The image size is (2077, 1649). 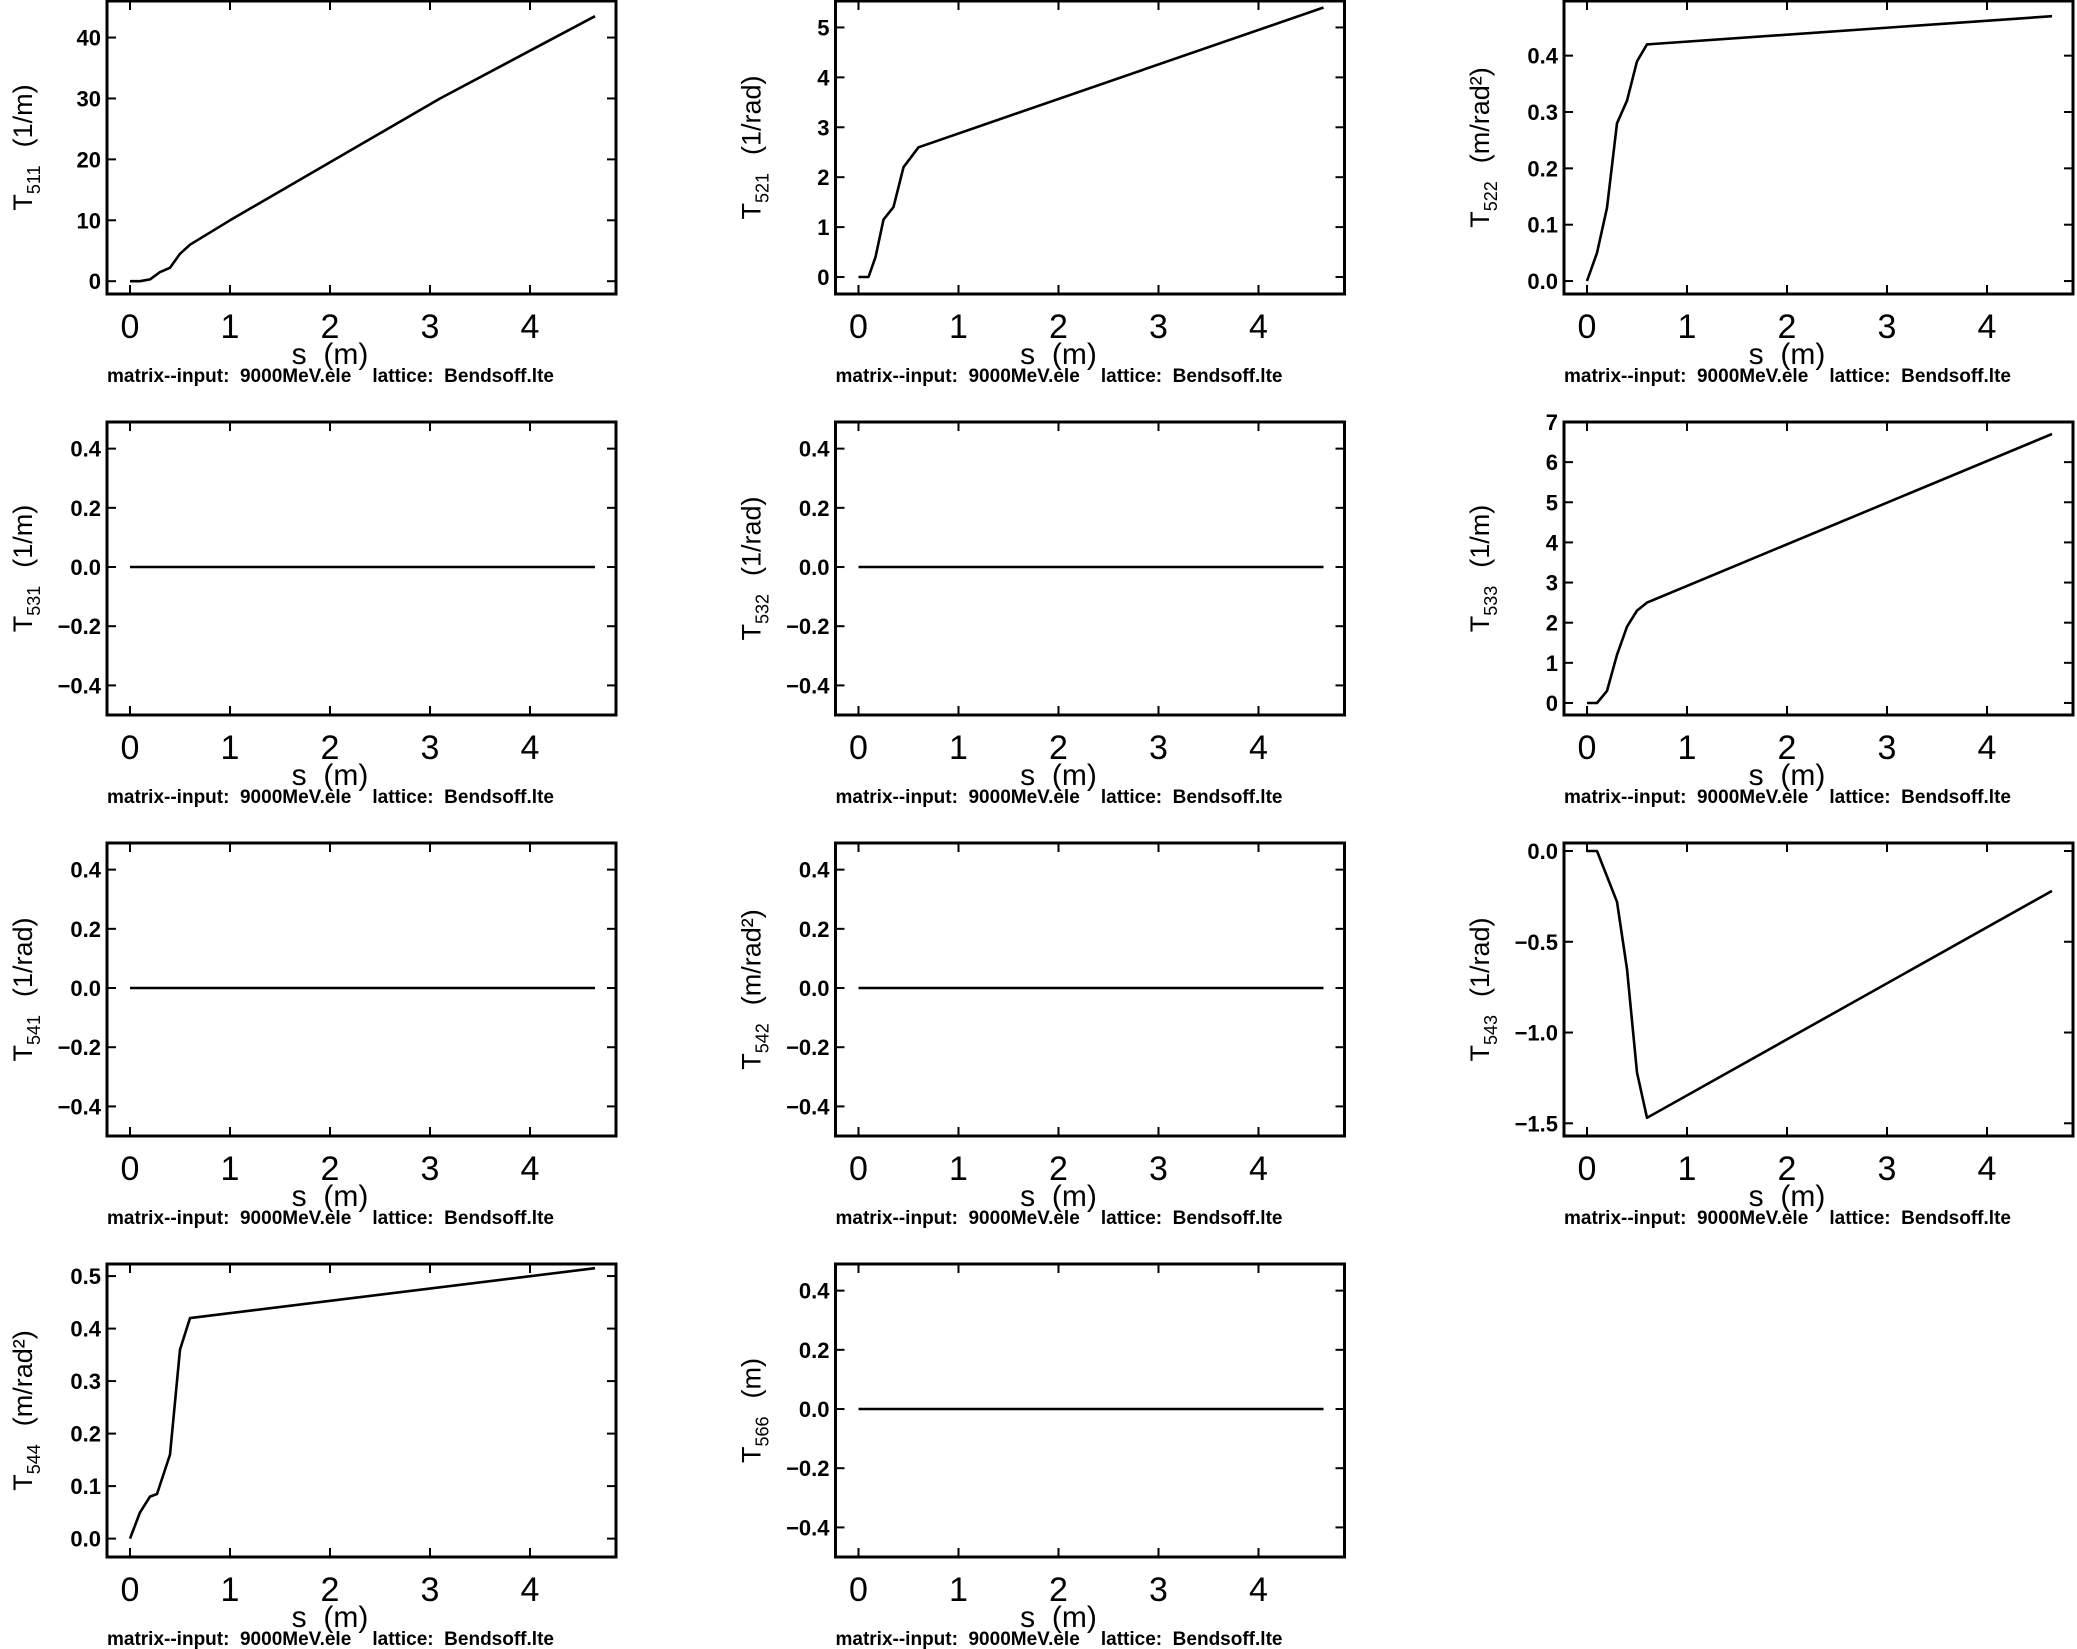 I want to click on y-axis-unit: (m/rad²), so click(x=752, y=957).